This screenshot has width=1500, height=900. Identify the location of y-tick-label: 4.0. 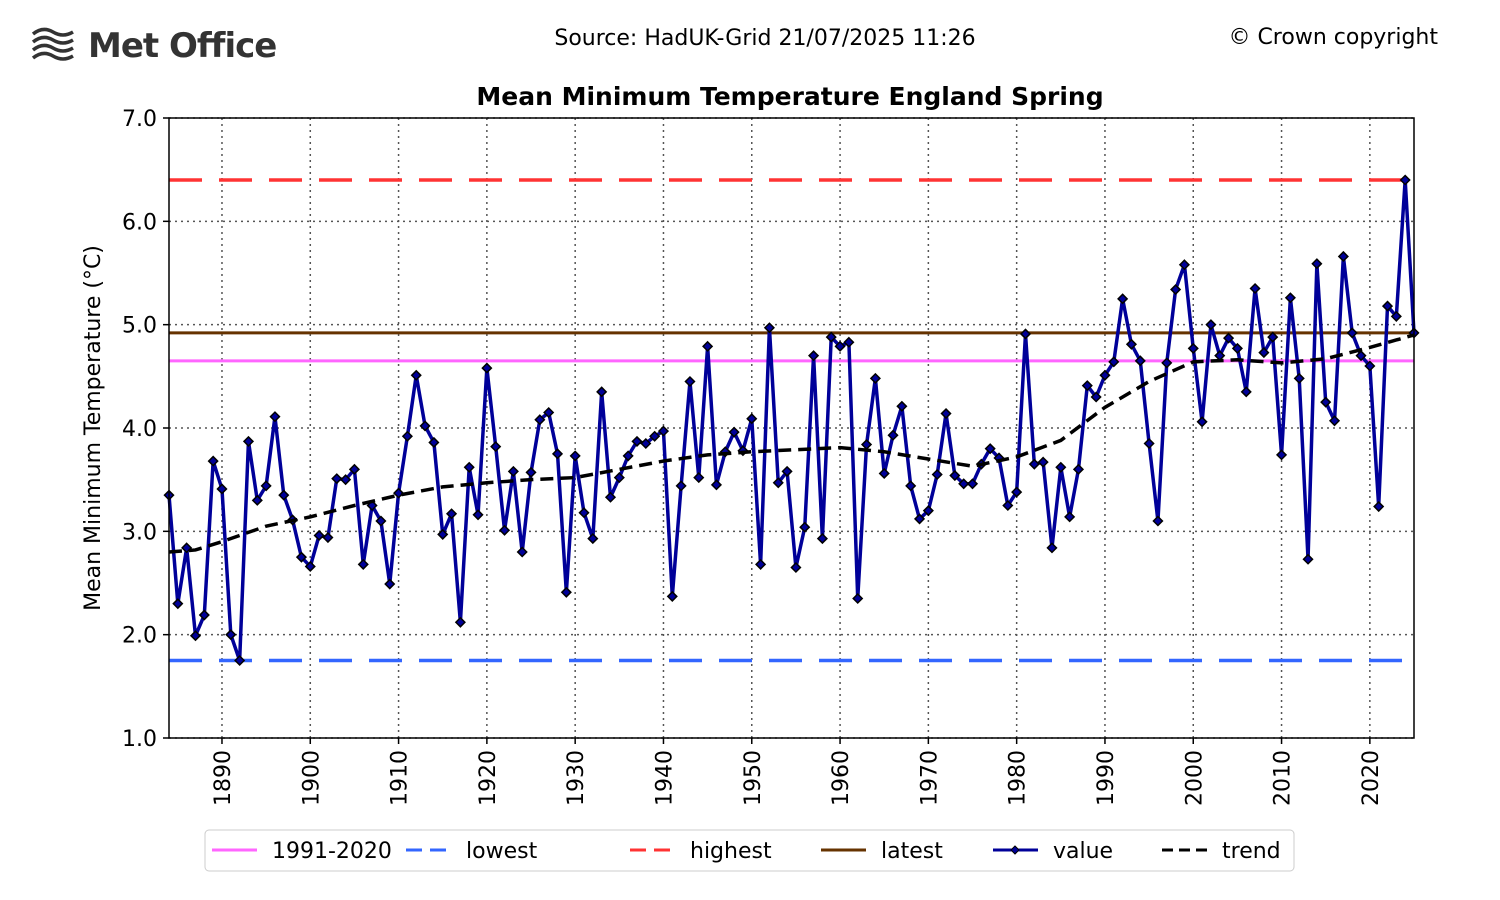
(139, 429).